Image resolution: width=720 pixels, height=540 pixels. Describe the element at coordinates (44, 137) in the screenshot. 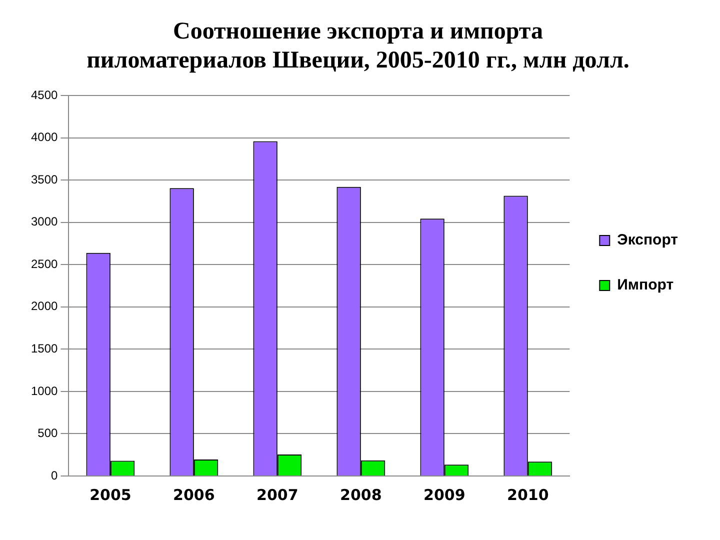

I see `y-tick-label: 4000` at that location.